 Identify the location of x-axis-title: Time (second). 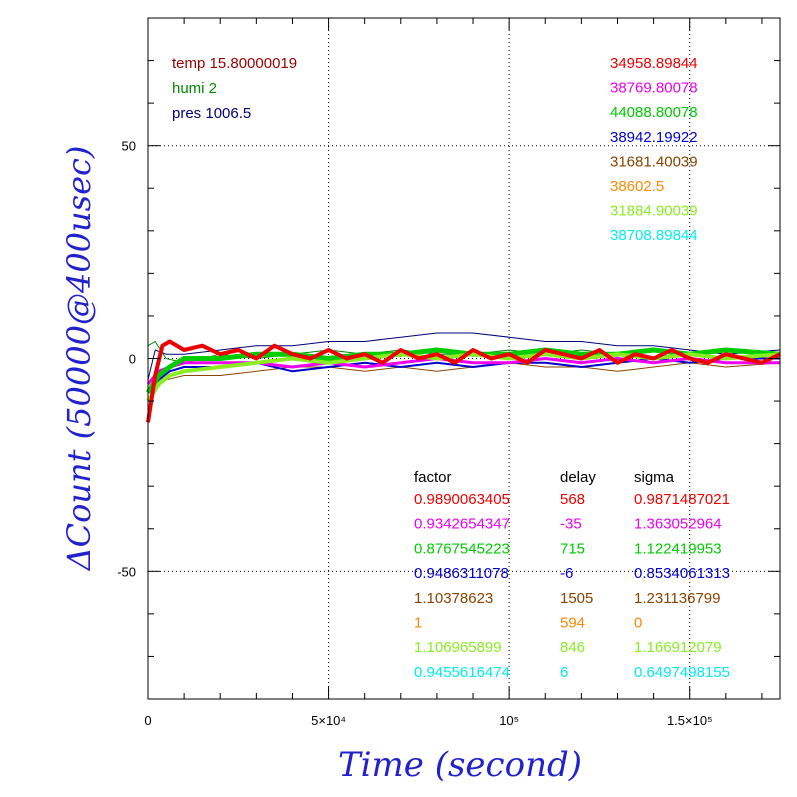
(460, 765).